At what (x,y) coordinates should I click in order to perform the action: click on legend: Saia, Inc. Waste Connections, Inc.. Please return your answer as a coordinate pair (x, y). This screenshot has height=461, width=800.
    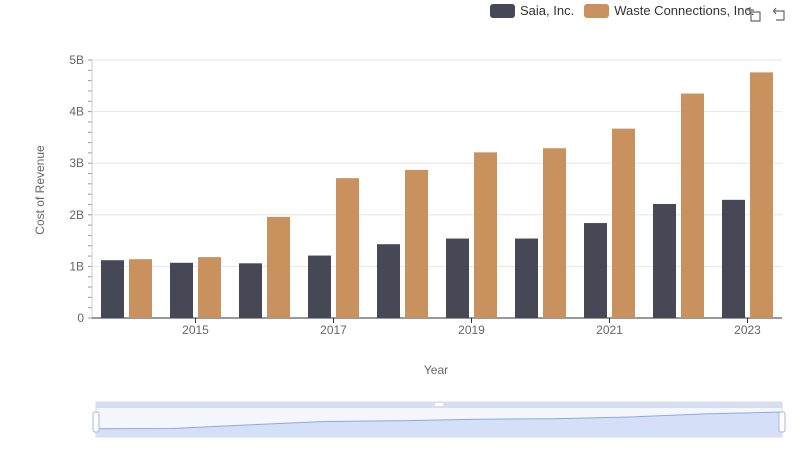
    Looking at the image, I should click on (627, 10).